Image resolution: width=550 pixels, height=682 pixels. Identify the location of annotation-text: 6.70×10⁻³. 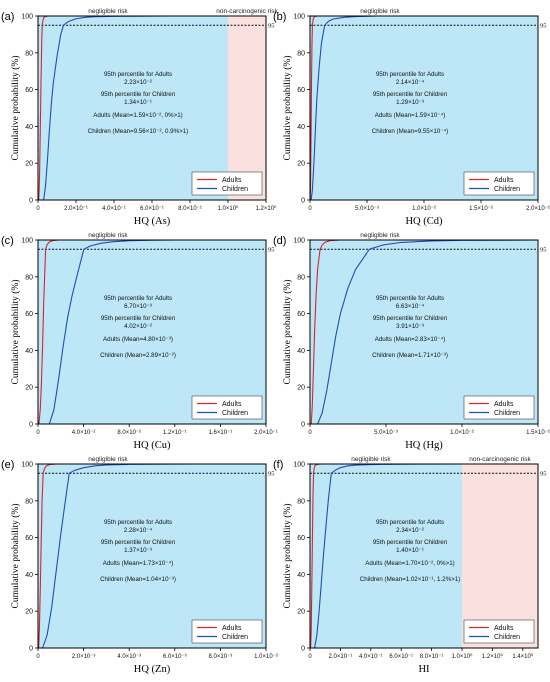
(138, 306).